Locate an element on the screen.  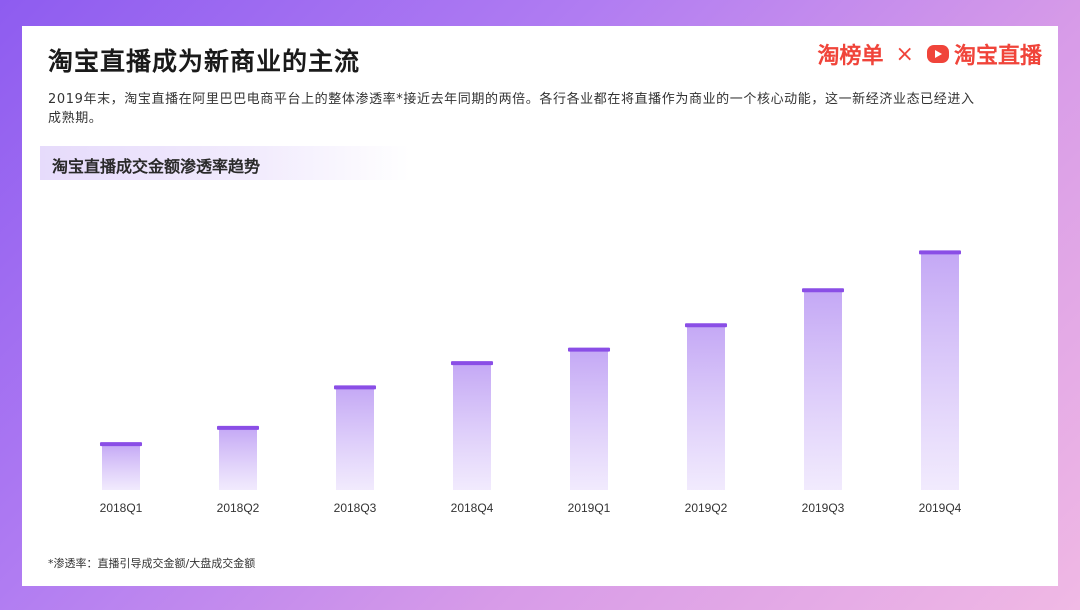
x-tick-label: 2019Q3 is located at coordinates (823, 508).